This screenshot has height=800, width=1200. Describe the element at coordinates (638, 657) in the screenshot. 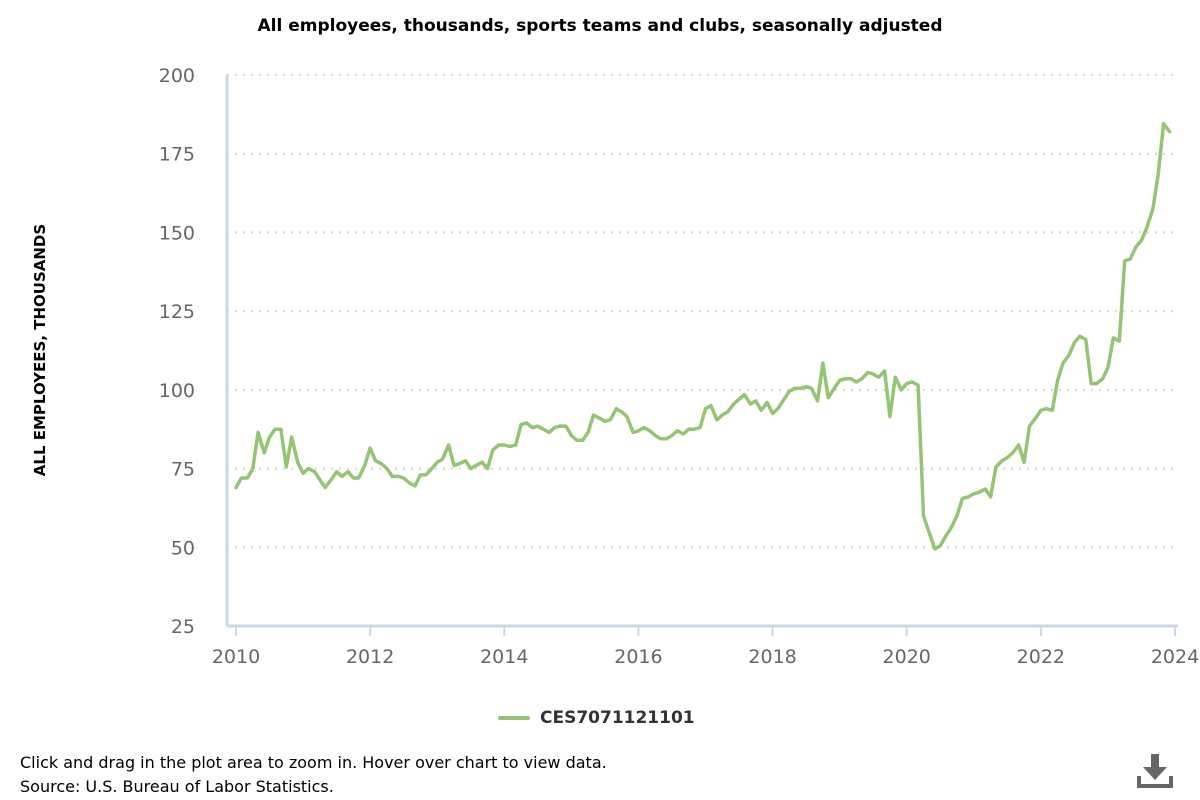

I see `x-tick-label: 2016` at that location.